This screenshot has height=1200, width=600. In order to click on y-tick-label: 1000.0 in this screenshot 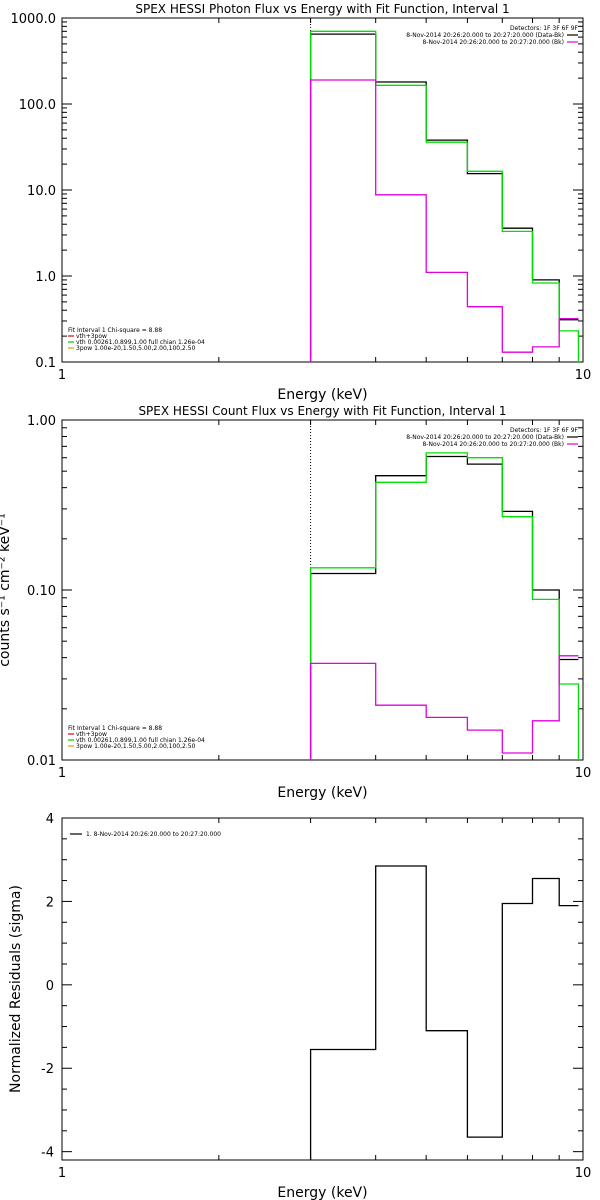, I will do `click(34, 19)`.